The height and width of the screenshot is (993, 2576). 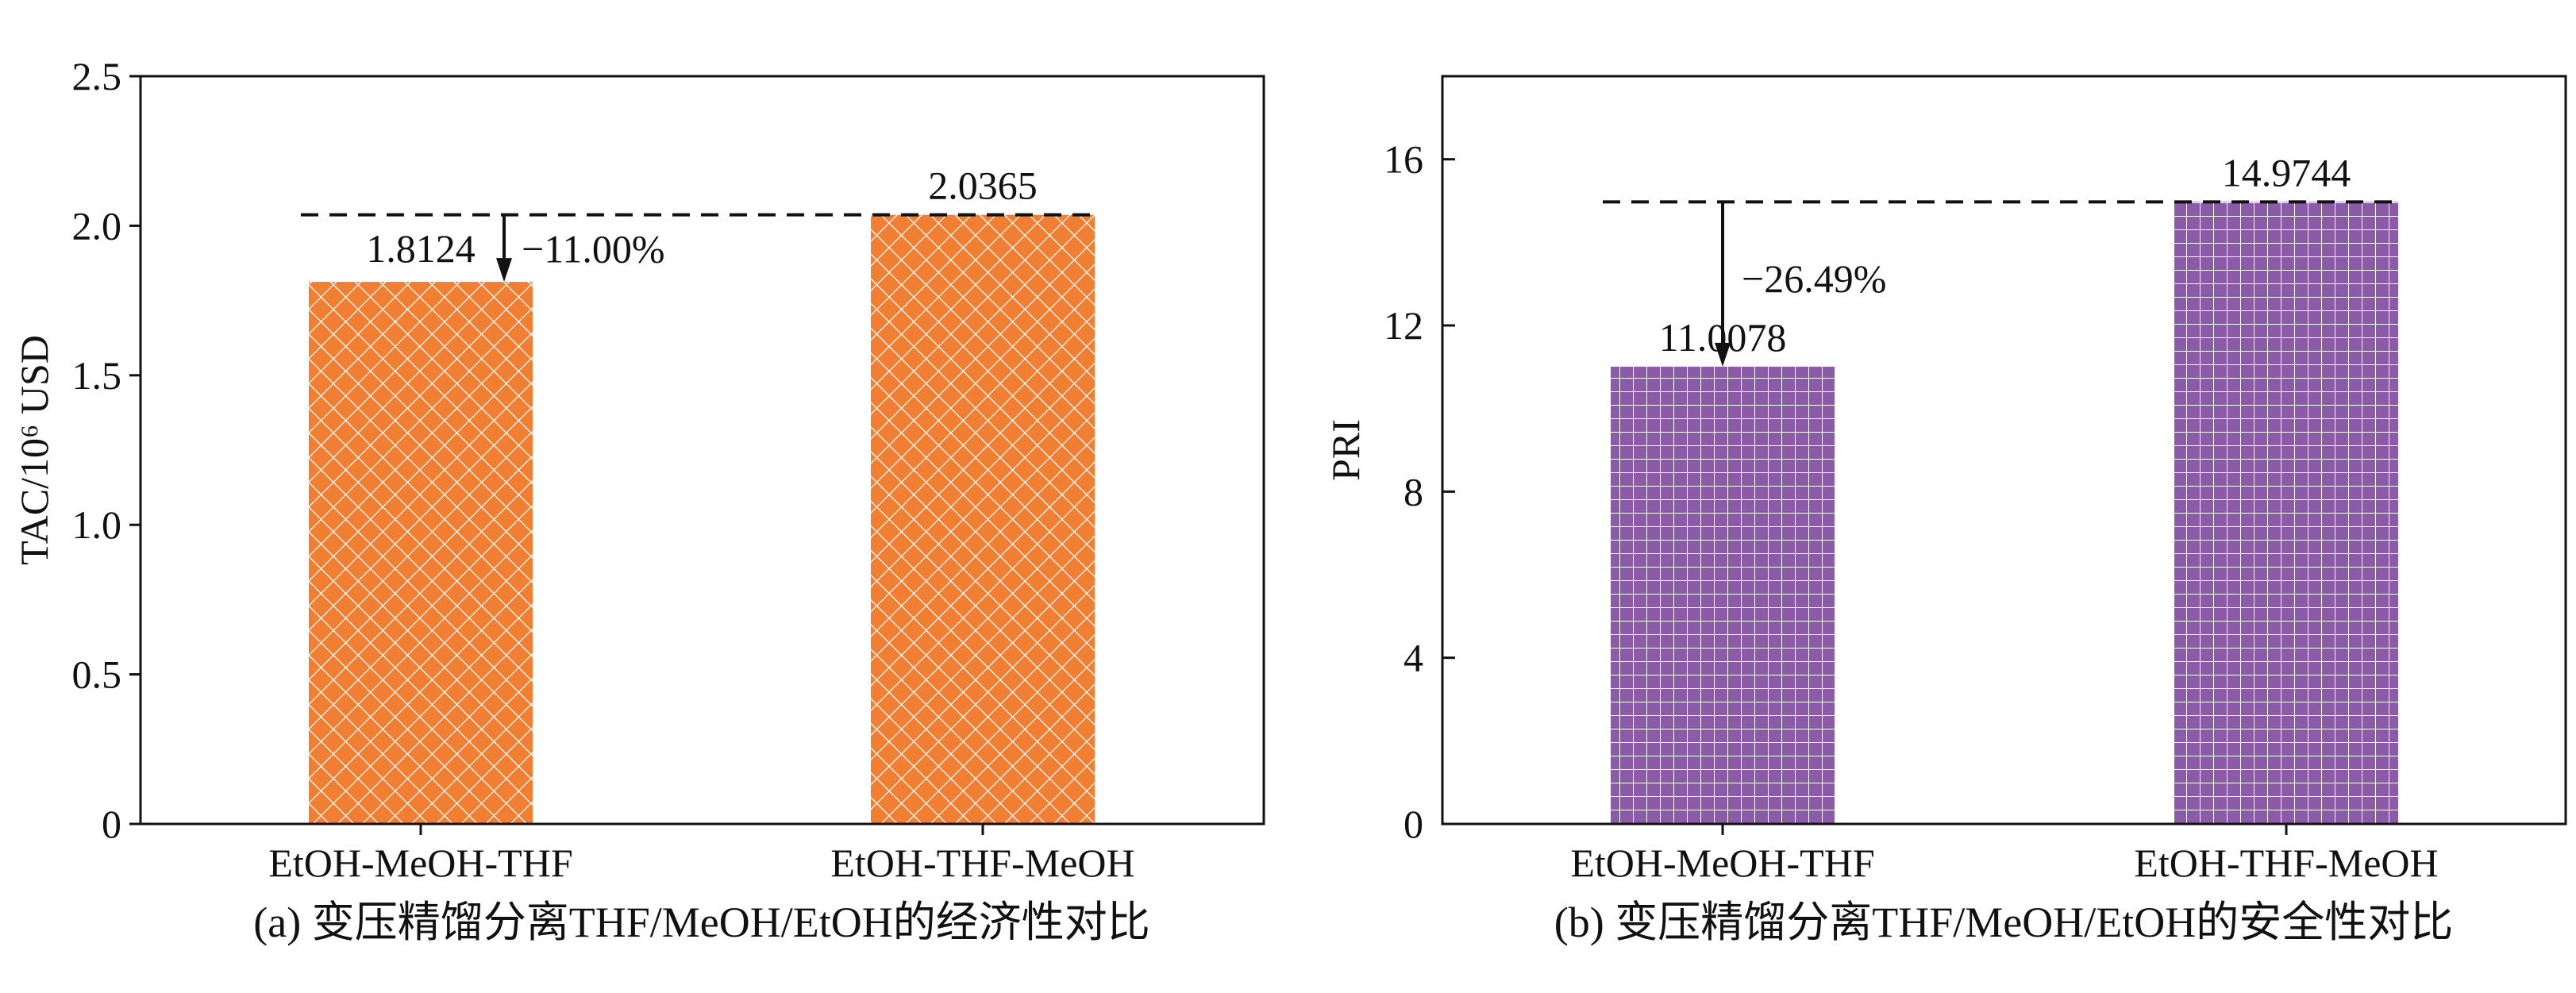 What do you see at coordinates (2286, 172) in the screenshot?
I see `bar-value-label: 14.9744` at bounding box center [2286, 172].